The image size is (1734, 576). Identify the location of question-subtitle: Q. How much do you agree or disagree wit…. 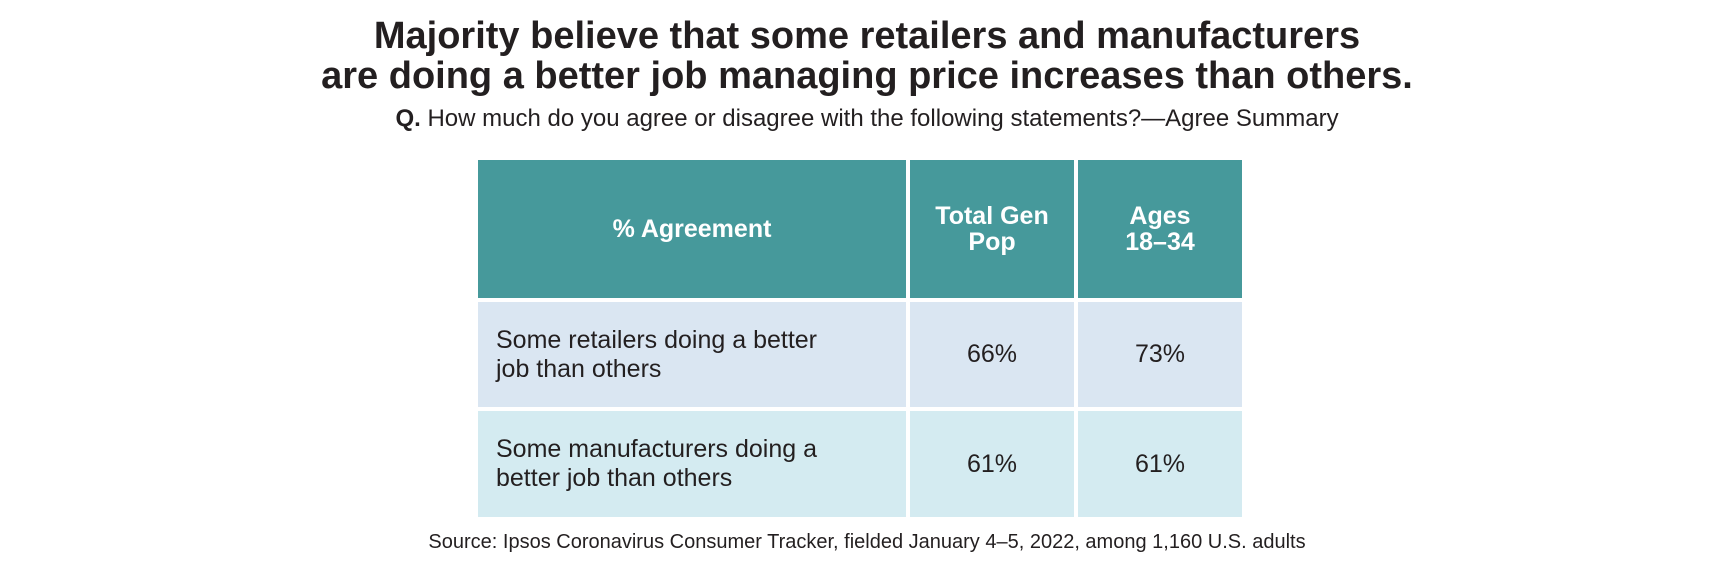
(867, 119).